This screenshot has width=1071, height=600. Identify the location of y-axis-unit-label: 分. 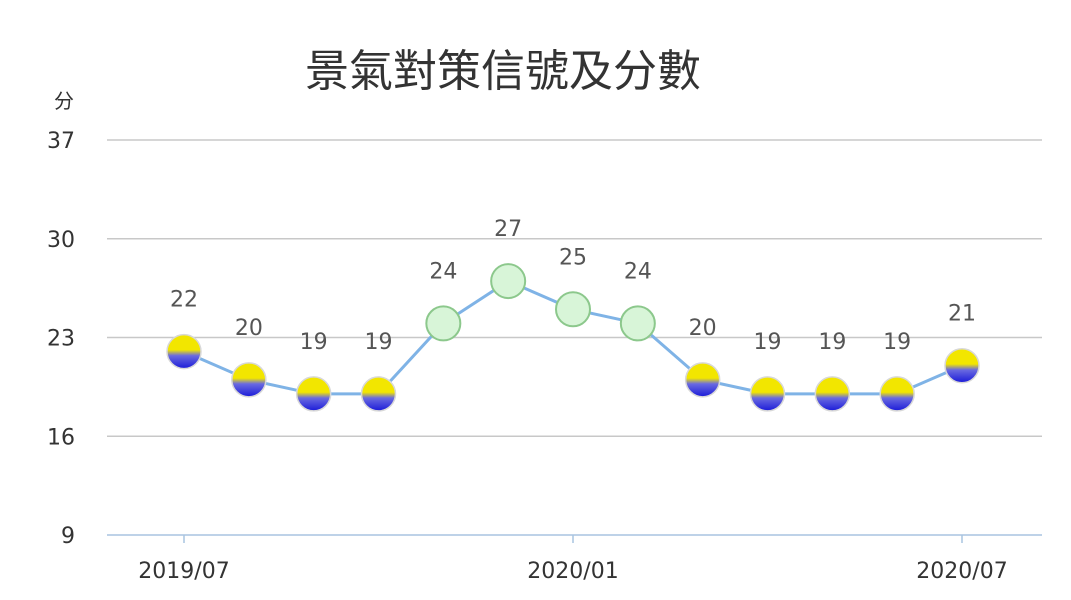
(64, 101).